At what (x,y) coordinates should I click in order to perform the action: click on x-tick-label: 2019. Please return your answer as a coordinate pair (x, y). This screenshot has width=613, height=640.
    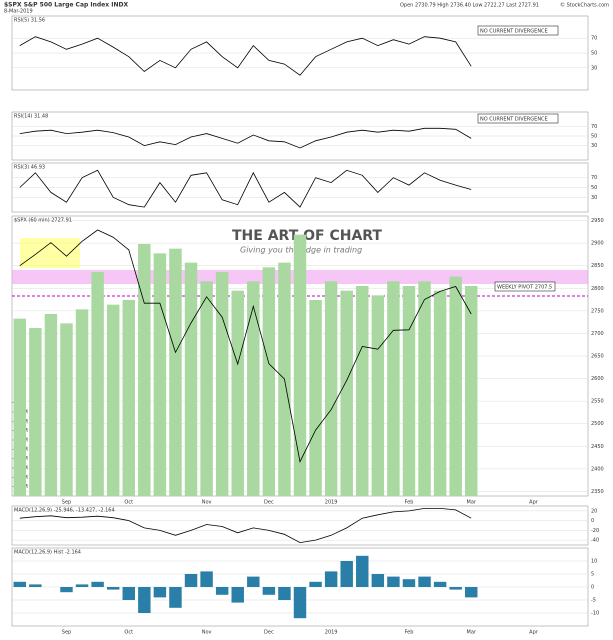
    Looking at the image, I should click on (331, 503).